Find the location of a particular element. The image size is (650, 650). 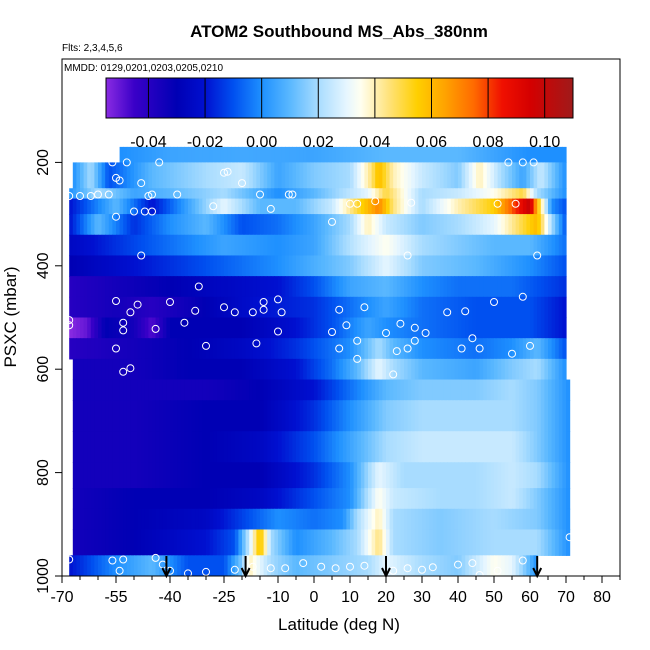

colorbar-tick-label: 0.10 is located at coordinates (544, 142).